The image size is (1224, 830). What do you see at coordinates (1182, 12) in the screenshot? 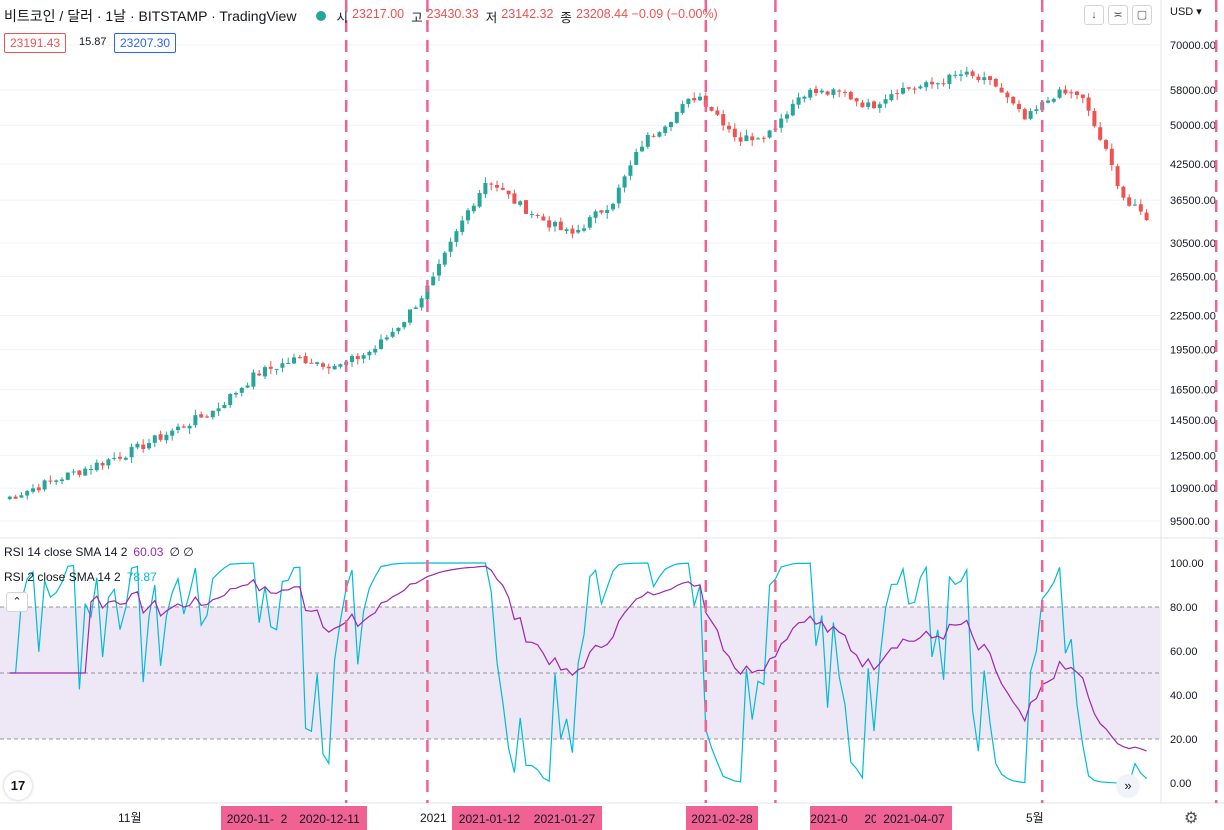
I see `currency-label: USD` at bounding box center [1182, 12].